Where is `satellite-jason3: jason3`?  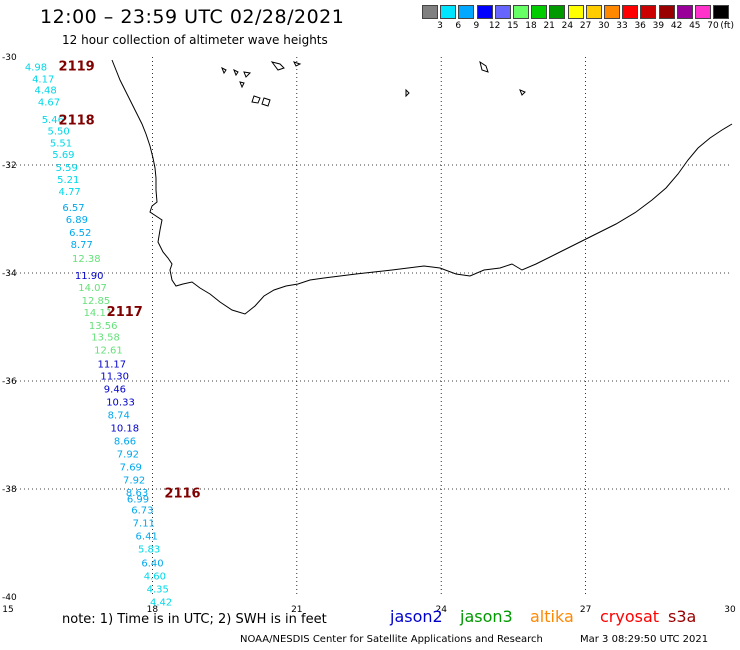
satellite-jason3: jason3 is located at coordinates (486, 616).